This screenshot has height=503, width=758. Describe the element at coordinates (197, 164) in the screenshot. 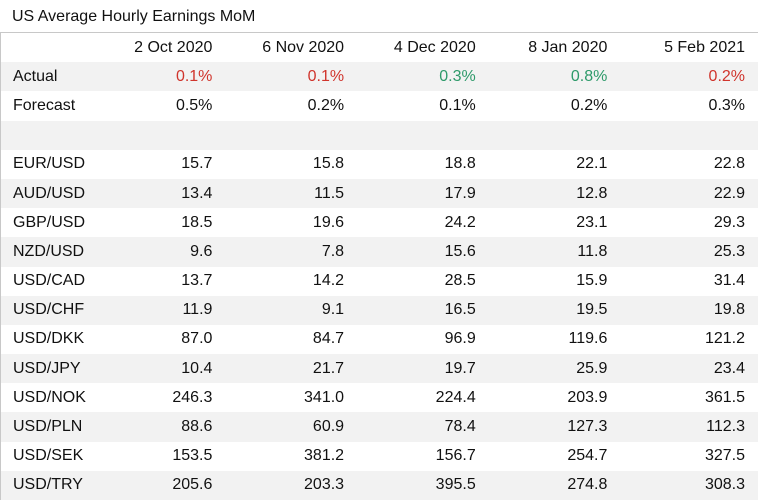

I see `pair-value: 15.7` at that location.